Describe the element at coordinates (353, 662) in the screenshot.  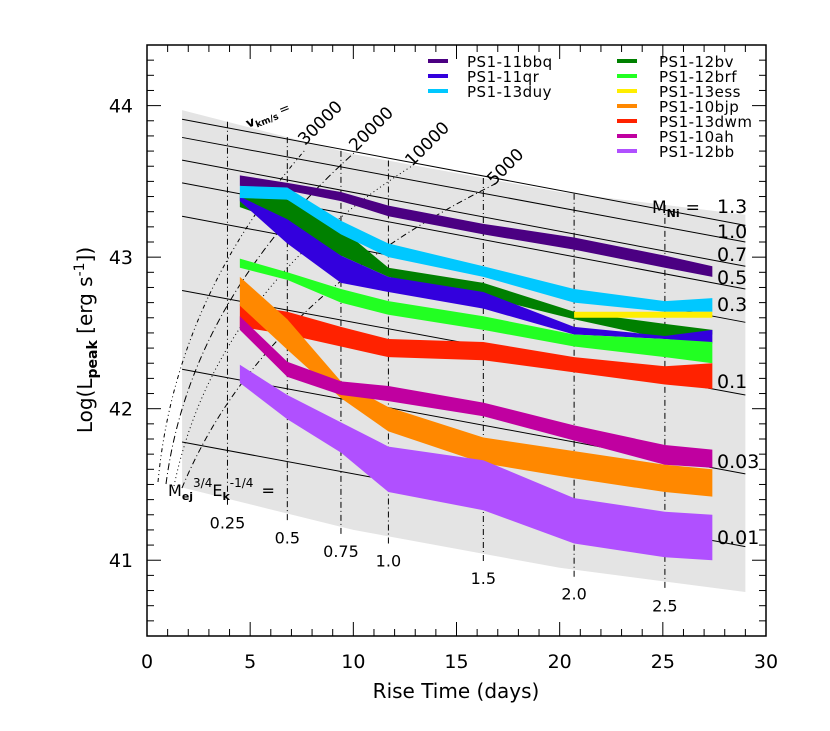
I see `x-tick-label: 10` at that location.